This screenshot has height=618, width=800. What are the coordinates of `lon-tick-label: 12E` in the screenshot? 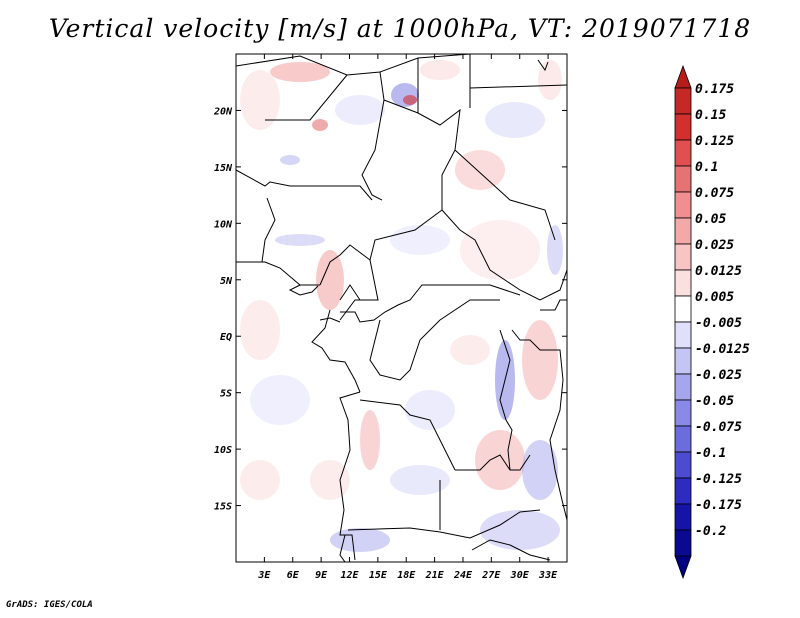 It's located at (349, 575).